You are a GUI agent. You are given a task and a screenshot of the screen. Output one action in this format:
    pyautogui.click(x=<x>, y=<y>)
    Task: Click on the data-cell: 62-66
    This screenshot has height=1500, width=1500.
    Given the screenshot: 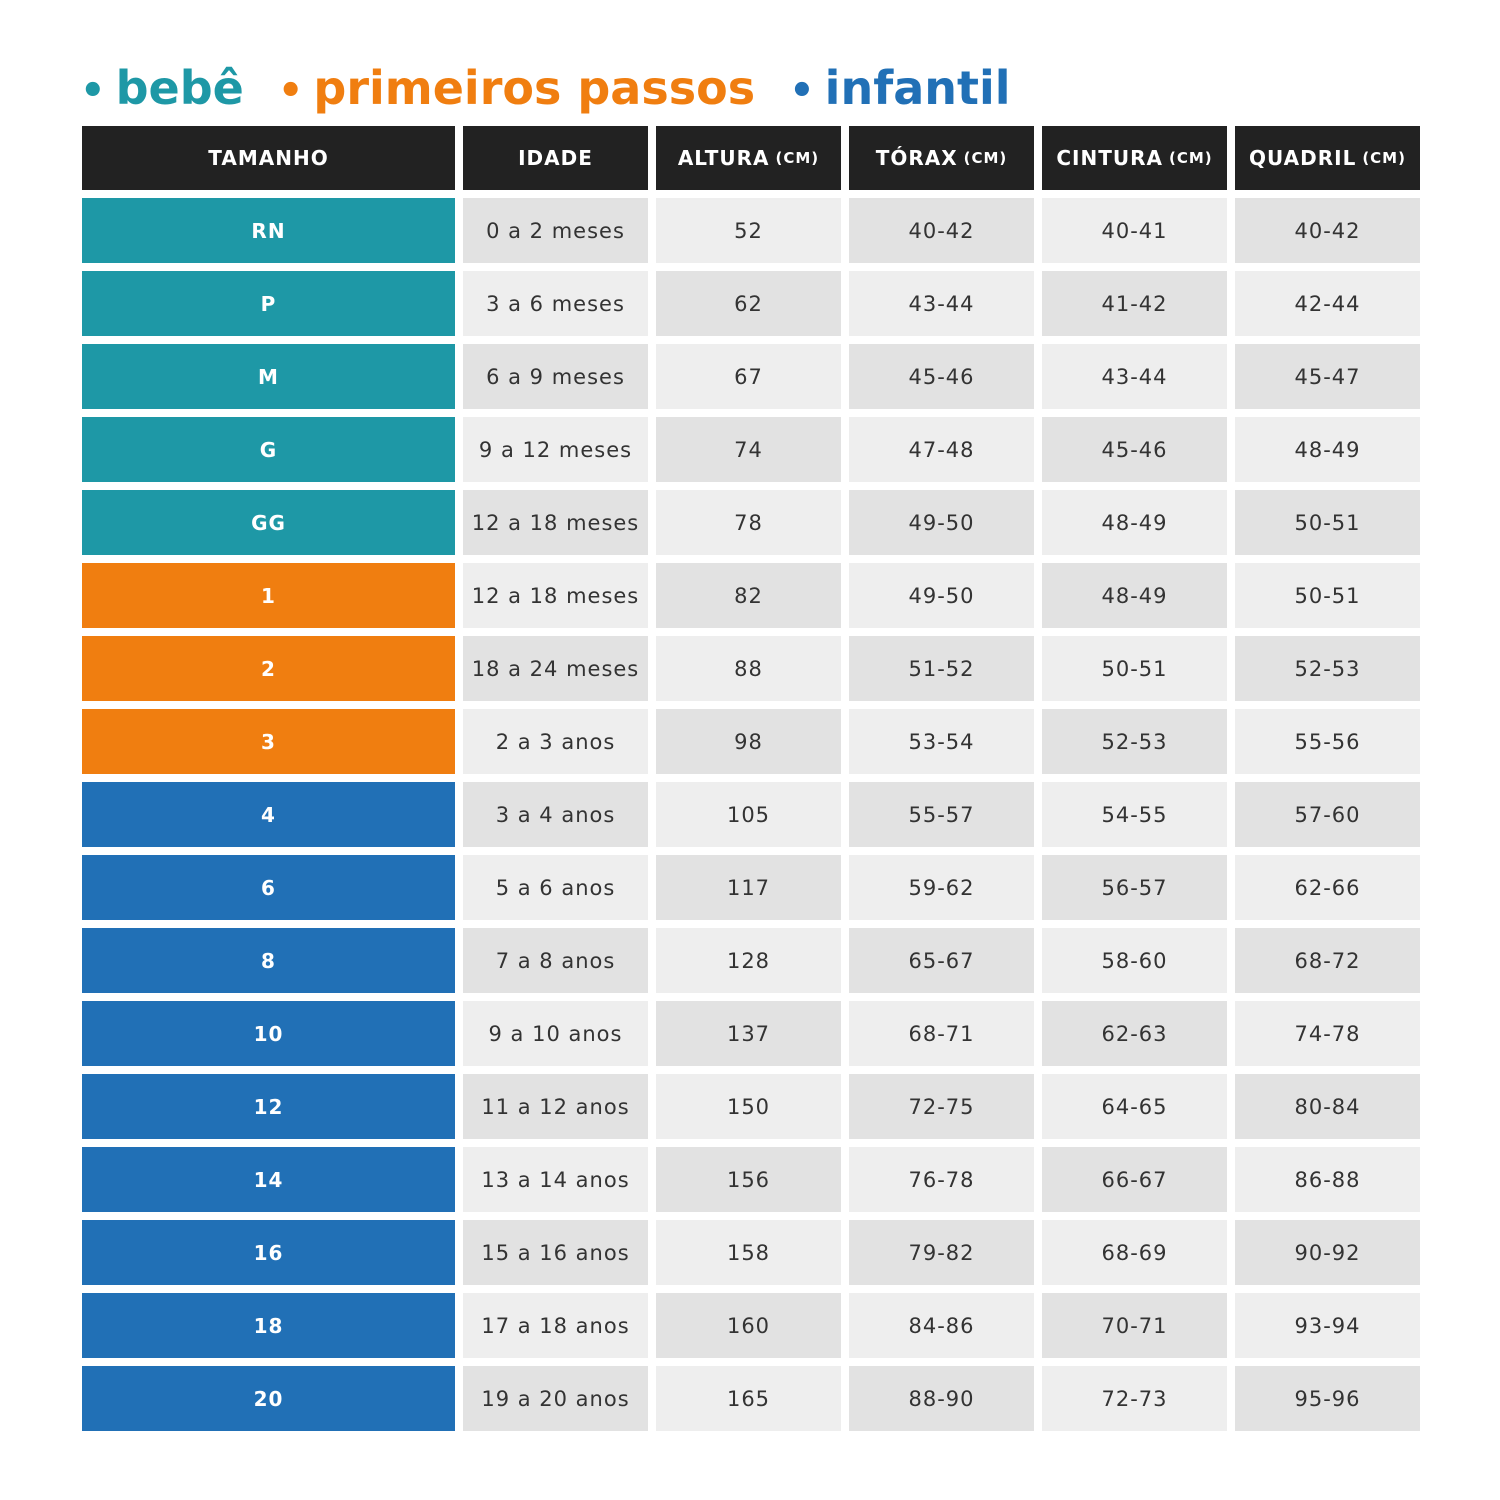 What is the action you would take?
    pyautogui.click(x=1327, y=887)
    